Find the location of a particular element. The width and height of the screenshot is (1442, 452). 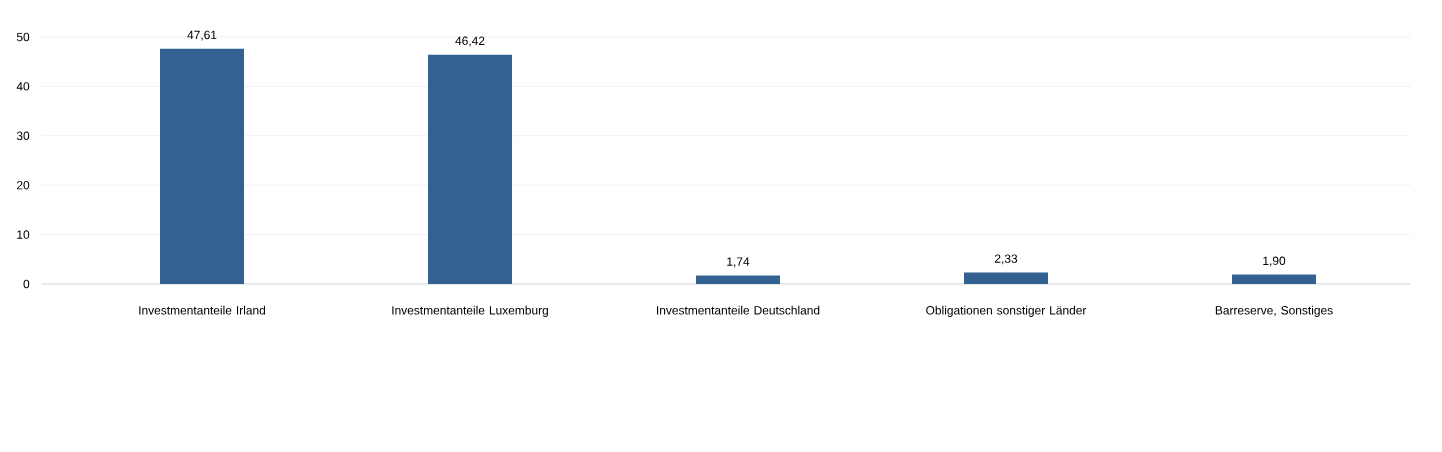

data-label: 1,74 is located at coordinates (738, 262).